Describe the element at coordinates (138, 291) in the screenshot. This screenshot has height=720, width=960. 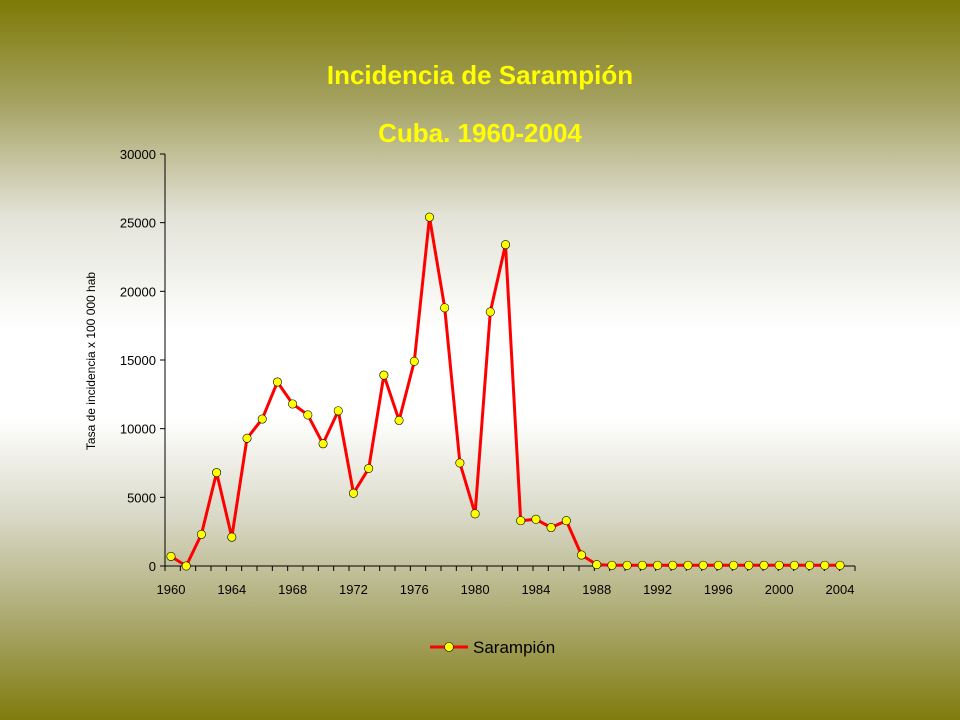
I see `y-tick-label: 20000` at that location.